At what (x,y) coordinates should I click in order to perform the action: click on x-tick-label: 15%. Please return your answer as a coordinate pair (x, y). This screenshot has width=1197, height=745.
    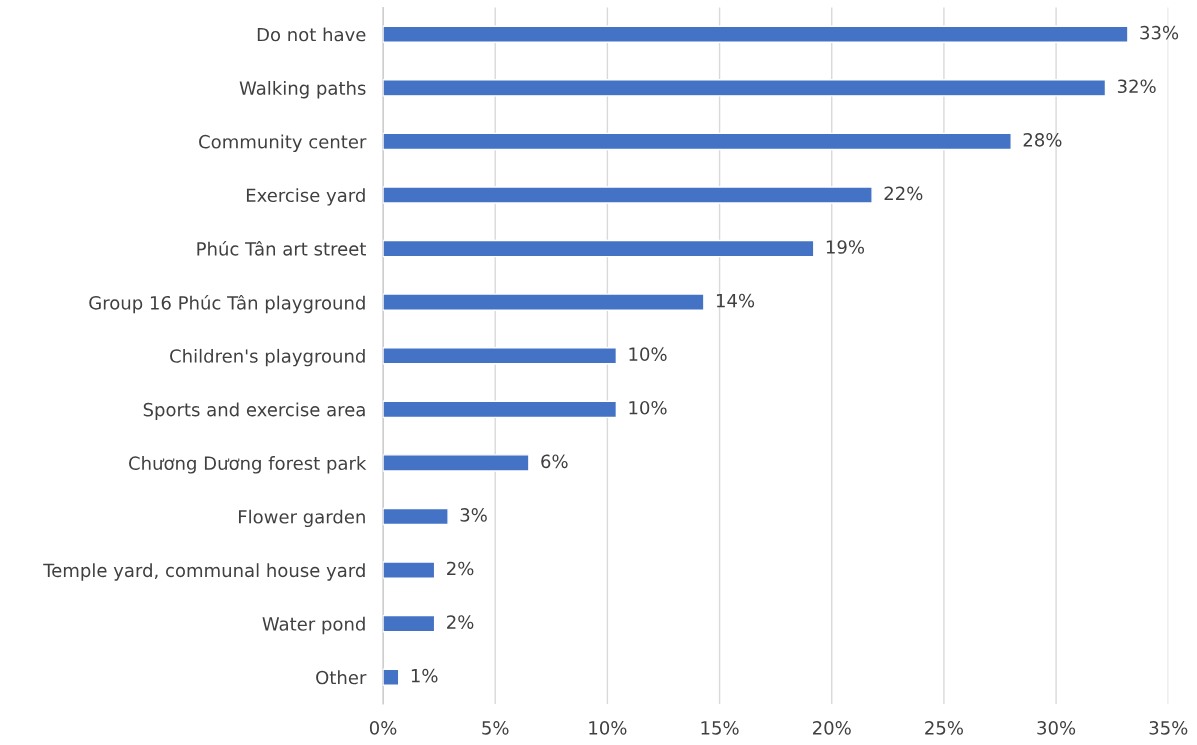
    Looking at the image, I should click on (720, 728).